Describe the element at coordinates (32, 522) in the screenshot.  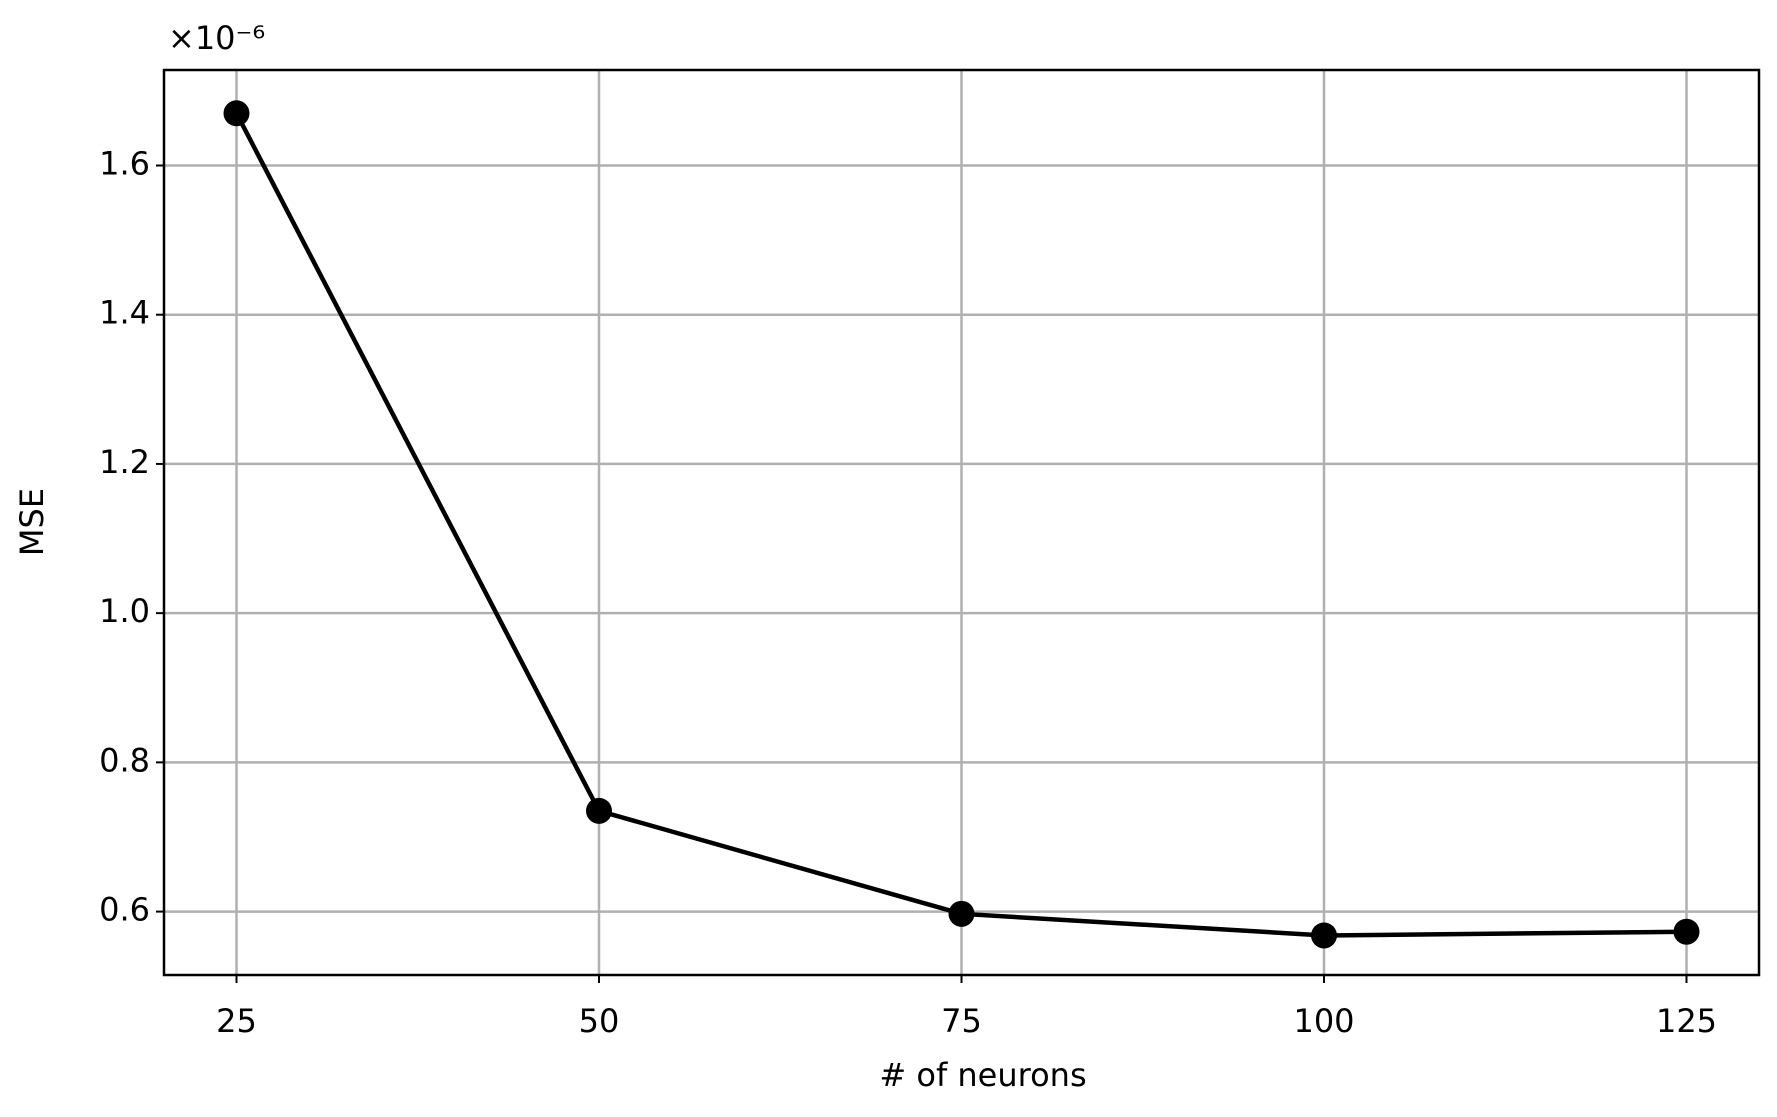
I see `y-axis-label: MSE` at that location.